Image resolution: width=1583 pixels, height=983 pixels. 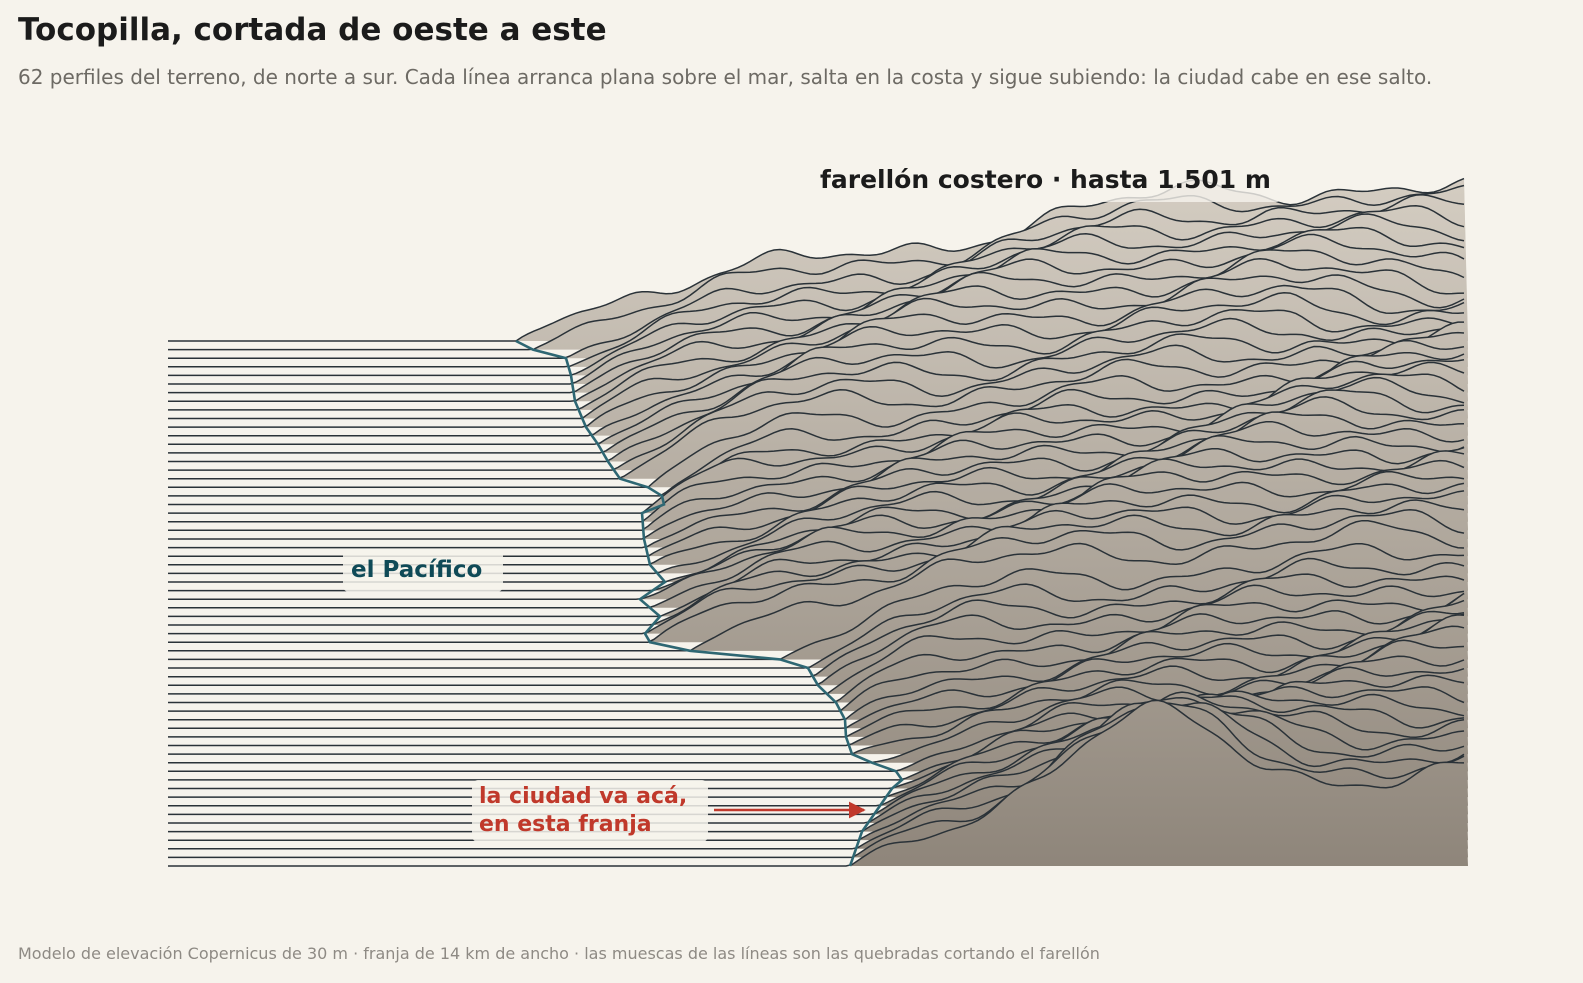 What do you see at coordinates (583, 796) in the screenshot?
I see `city-label-line1: la ciudad va acá,` at bounding box center [583, 796].